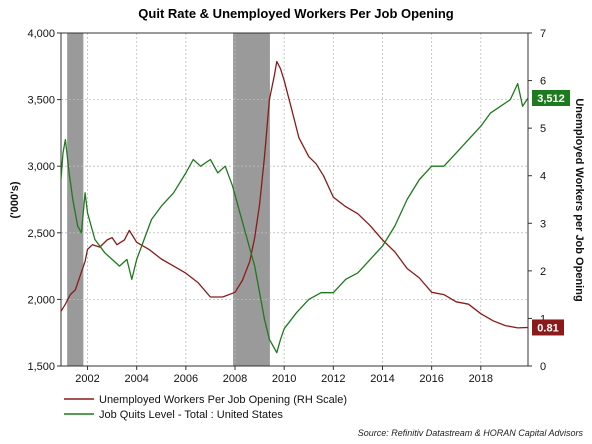  What do you see at coordinates (41, 367) in the screenshot?
I see `left-tick-label-0: 1,500` at bounding box center [41, 367].